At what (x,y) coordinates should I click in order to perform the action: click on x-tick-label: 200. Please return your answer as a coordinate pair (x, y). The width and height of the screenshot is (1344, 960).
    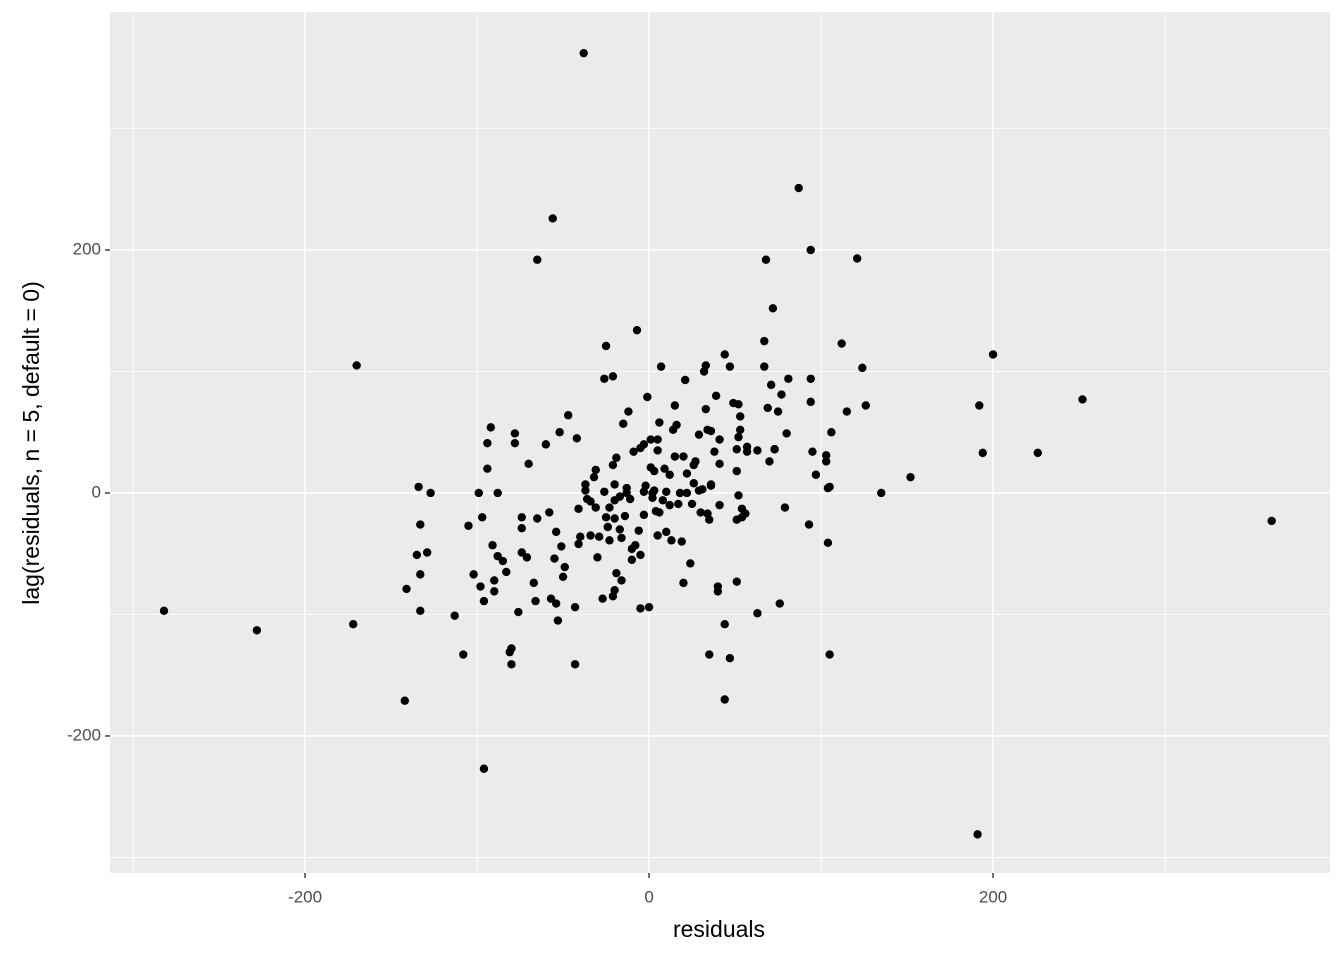
    Looking at the image, I should click on (993, 896).